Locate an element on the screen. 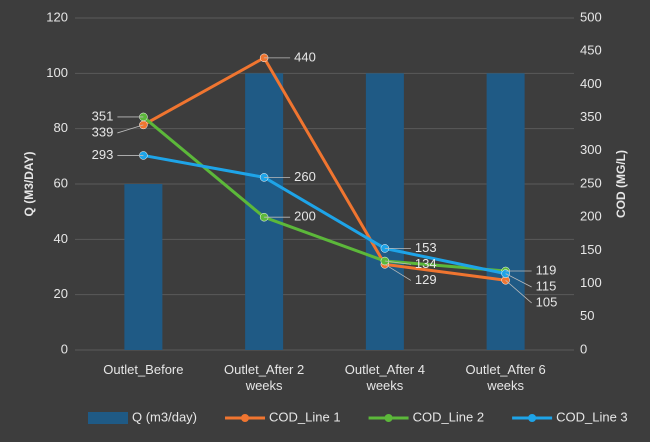 This screenshot has width=650, height=442. value-label: 129 is located at coordinates (426, 279).